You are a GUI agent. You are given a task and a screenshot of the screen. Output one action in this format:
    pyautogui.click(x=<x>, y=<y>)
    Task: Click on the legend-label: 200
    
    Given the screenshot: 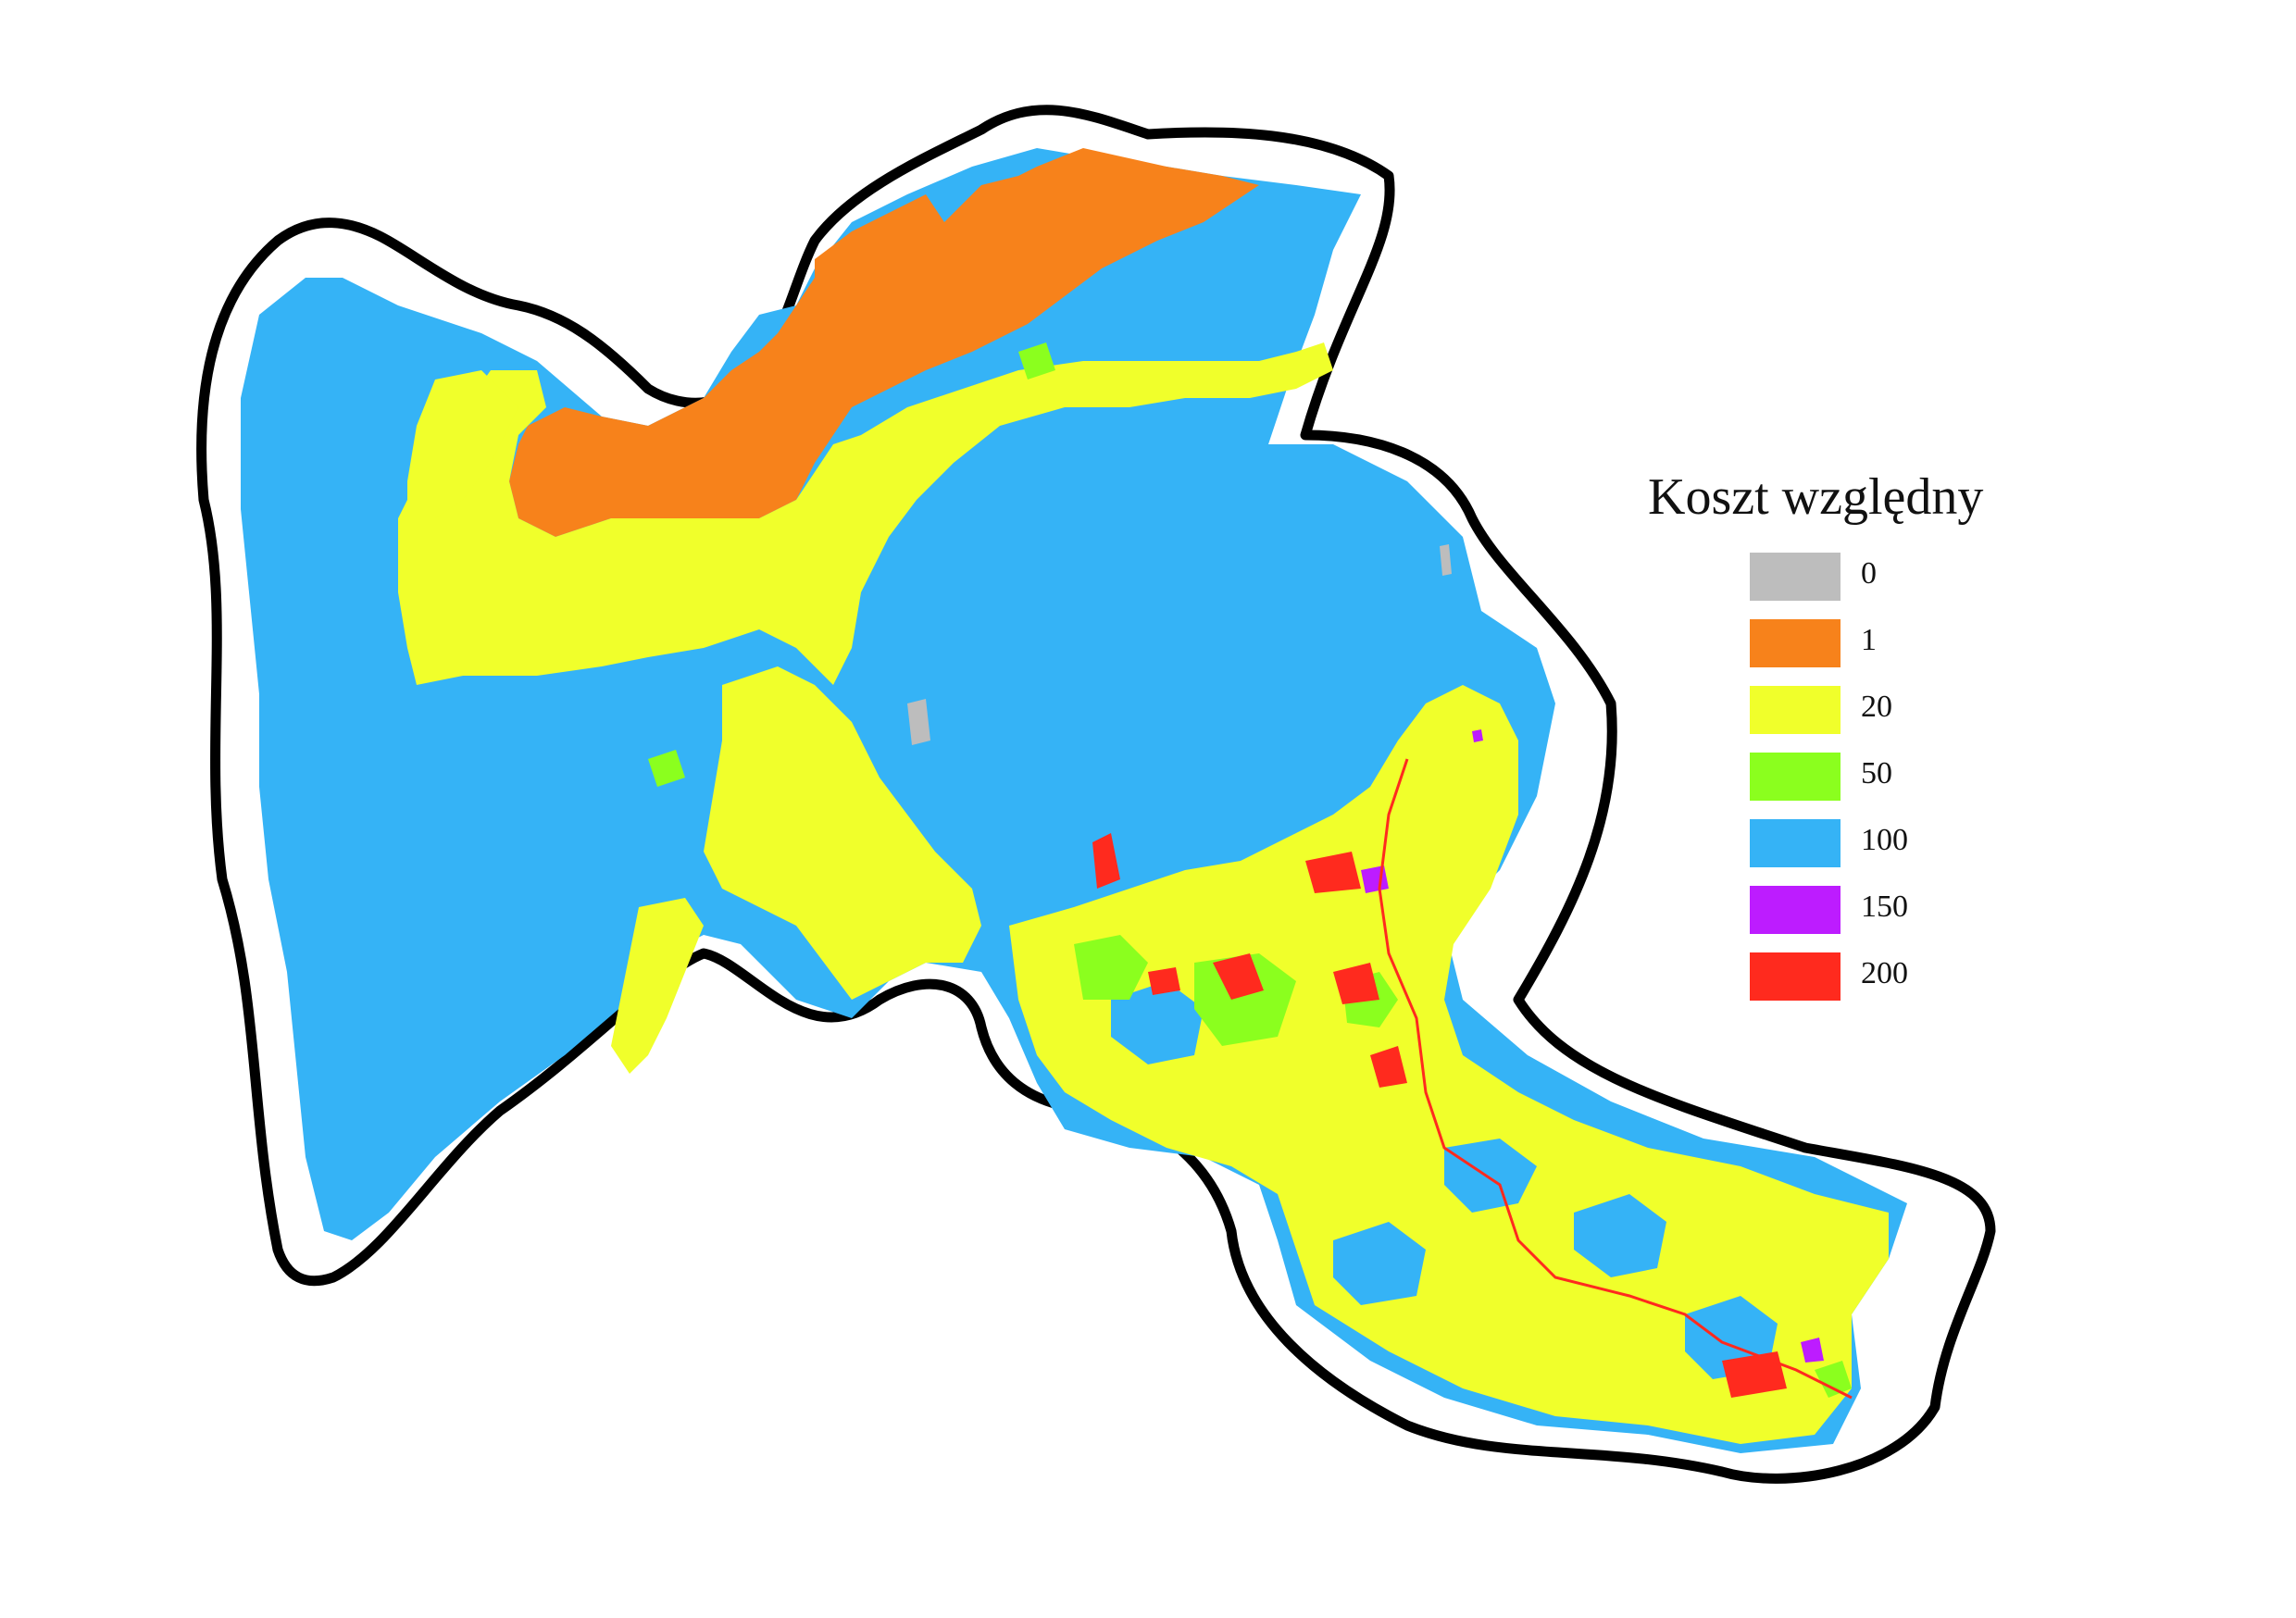 What is the action you would take?
    pyautogui.click(x=1884, y=973)
    